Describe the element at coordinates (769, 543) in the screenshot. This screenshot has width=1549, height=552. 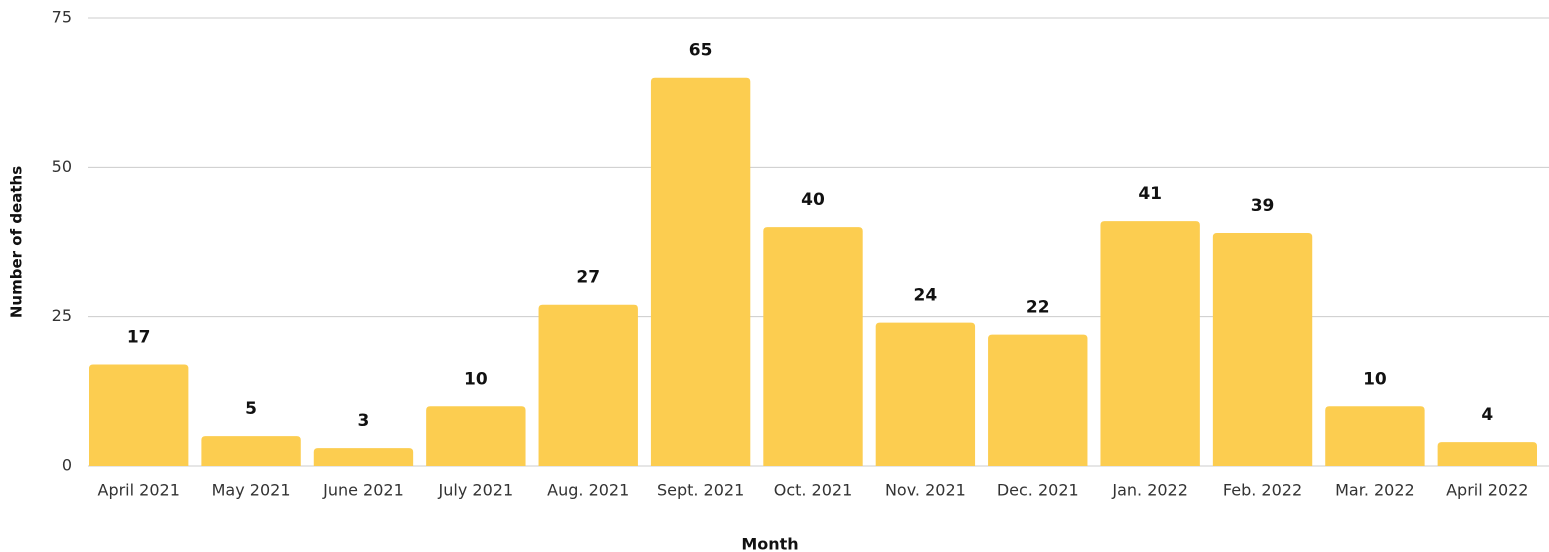
I see `x-axis-title: Month` at that location.